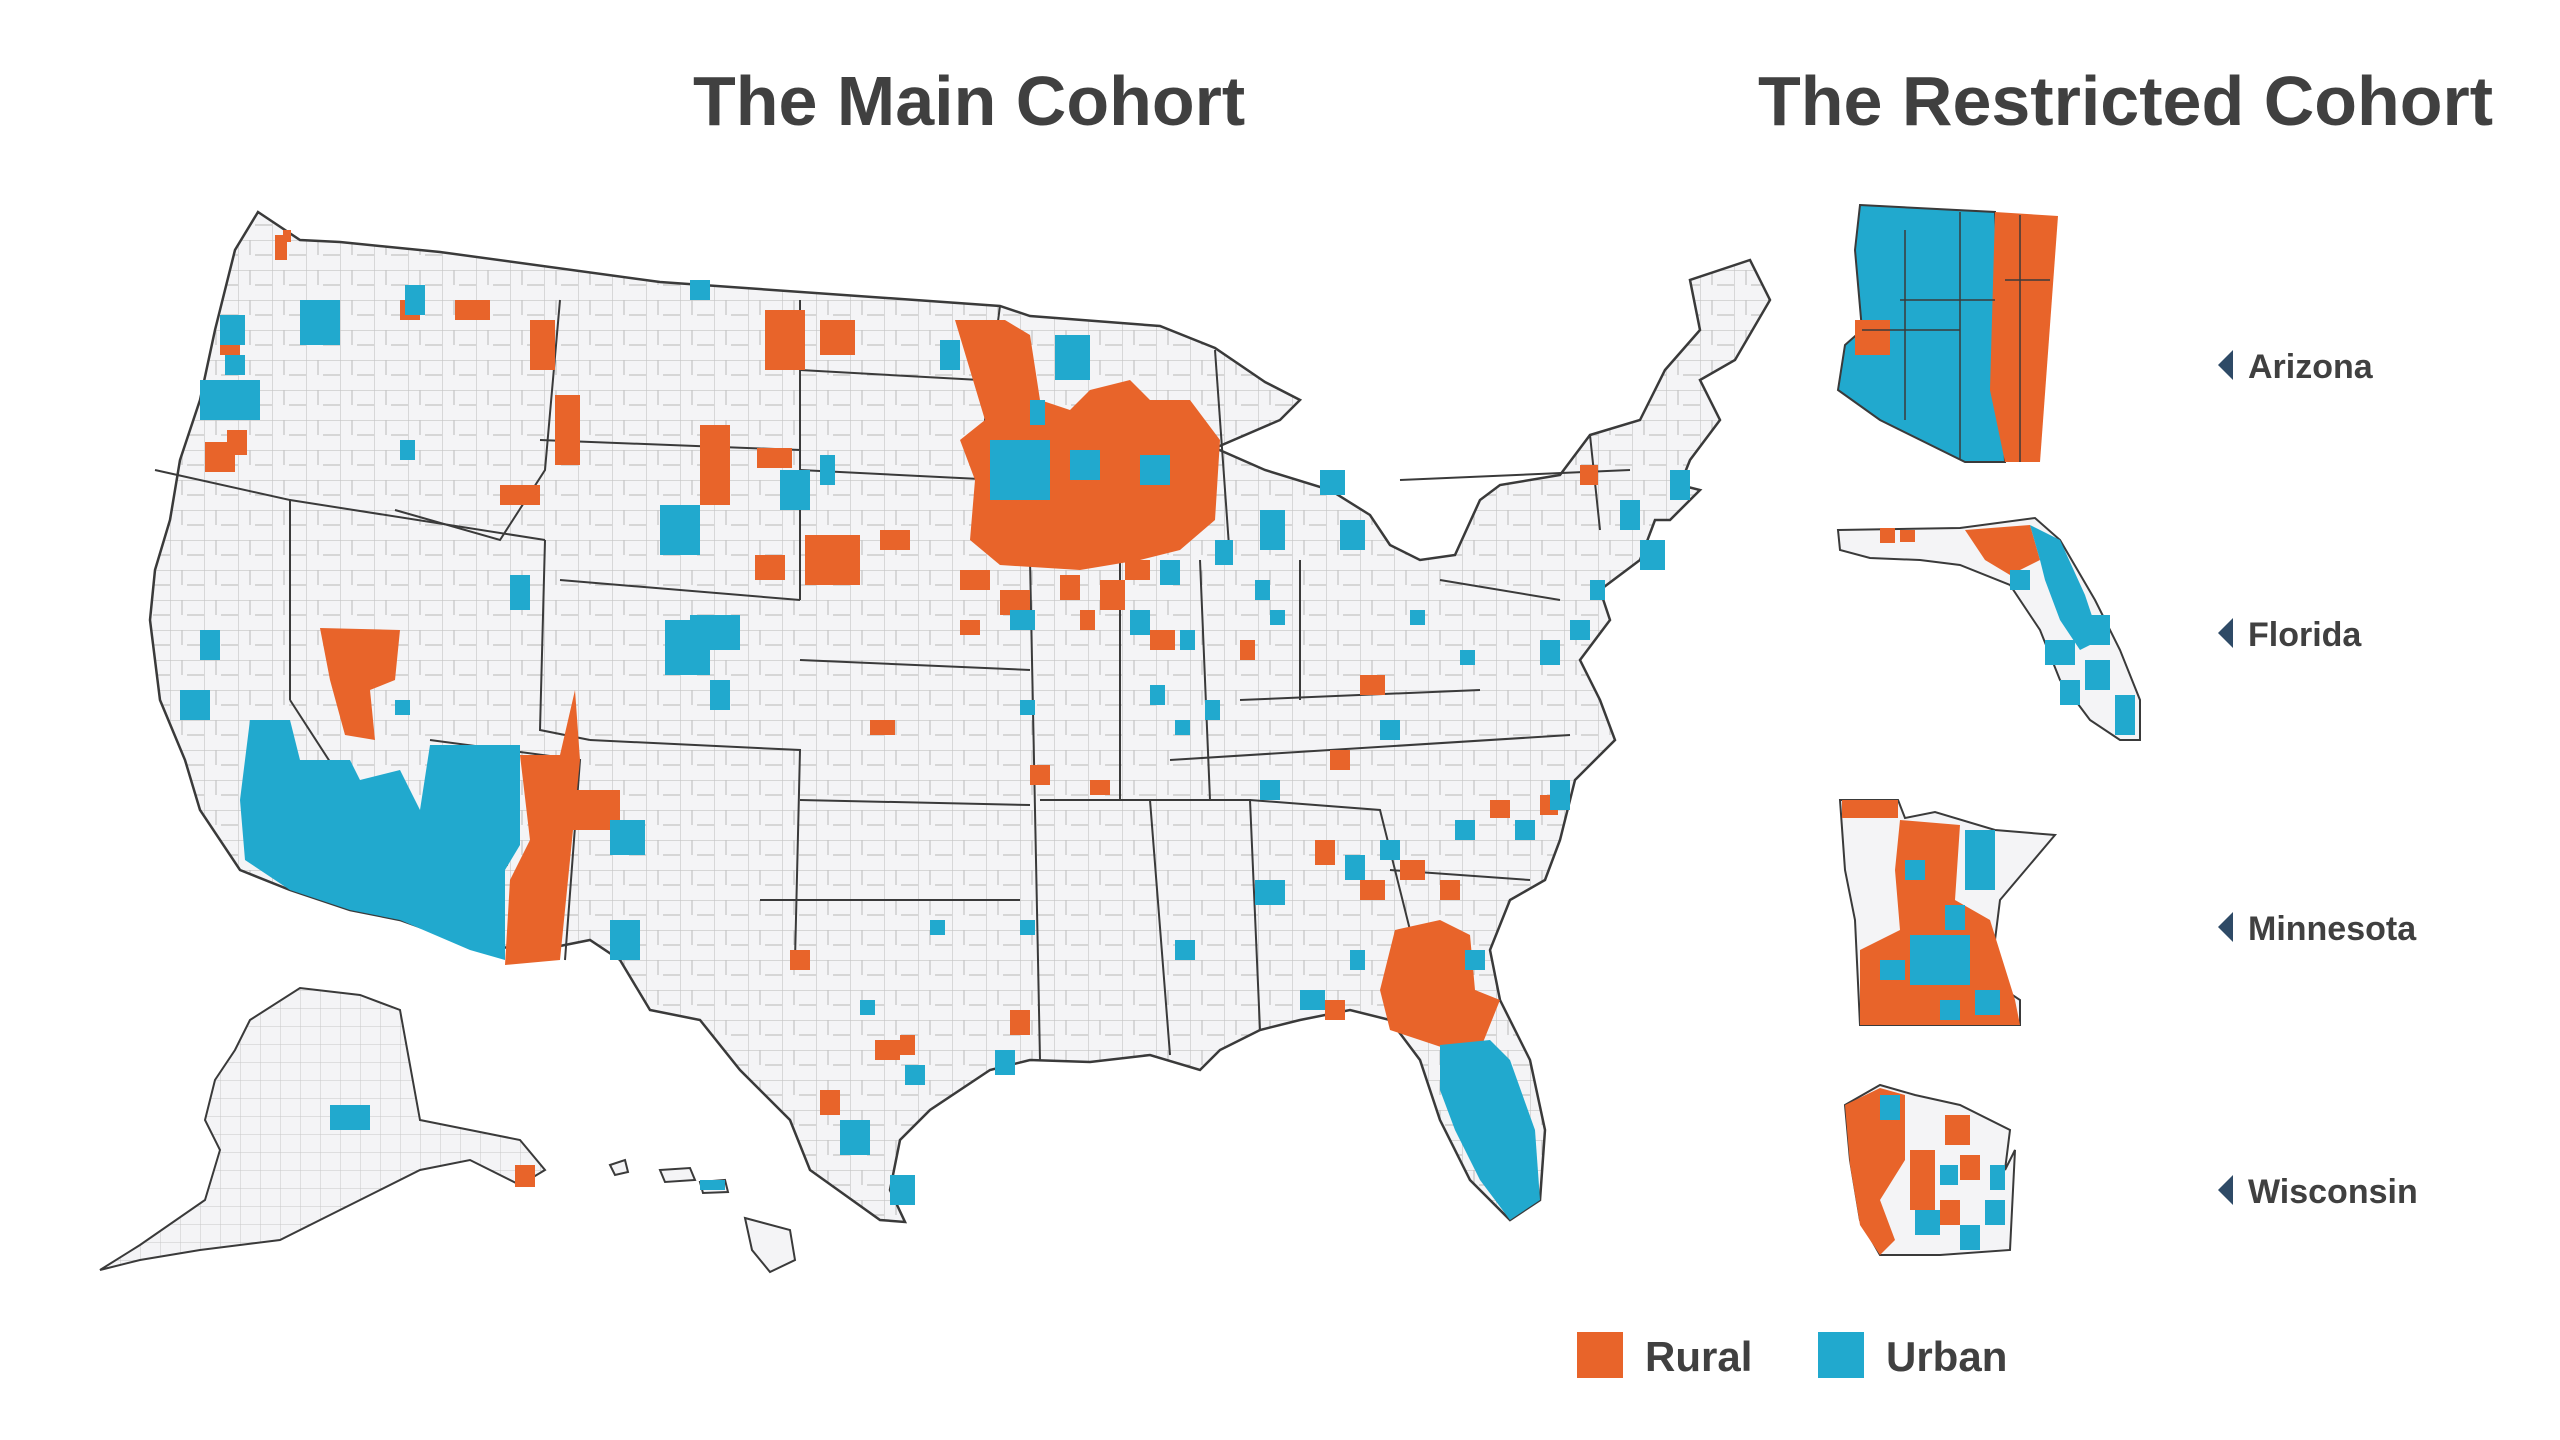  I want to click on legend-label-urban: Urban, so click(1947, 1356).